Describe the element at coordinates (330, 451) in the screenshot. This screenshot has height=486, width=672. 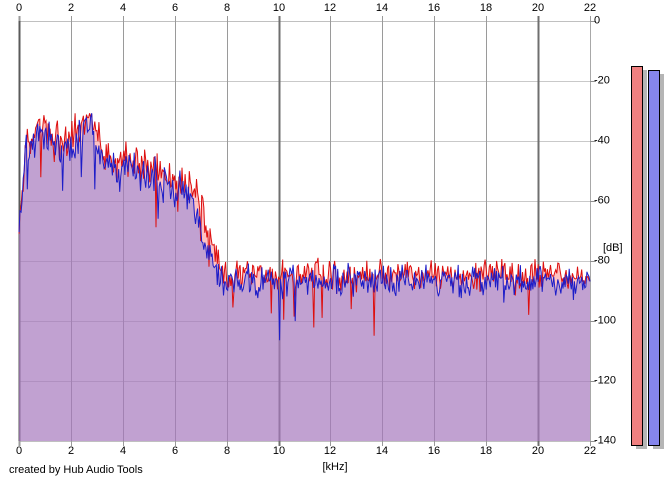
I see `x-tick-label-bottom-12: 12` at that location.